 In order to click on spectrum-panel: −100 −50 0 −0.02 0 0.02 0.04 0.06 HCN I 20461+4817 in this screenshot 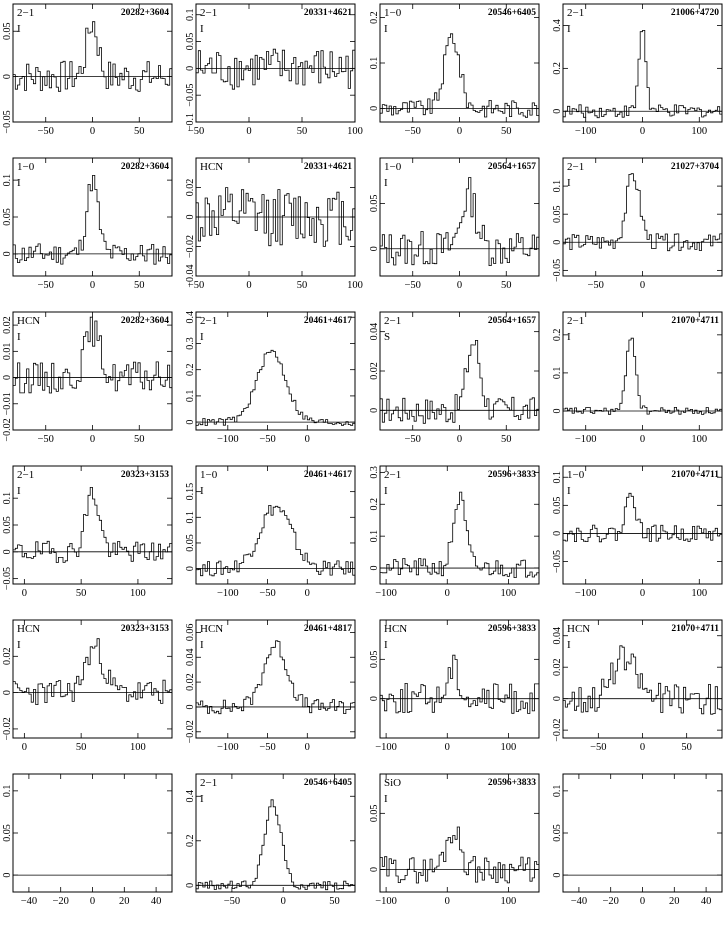, I will do `click(270, 686)`.